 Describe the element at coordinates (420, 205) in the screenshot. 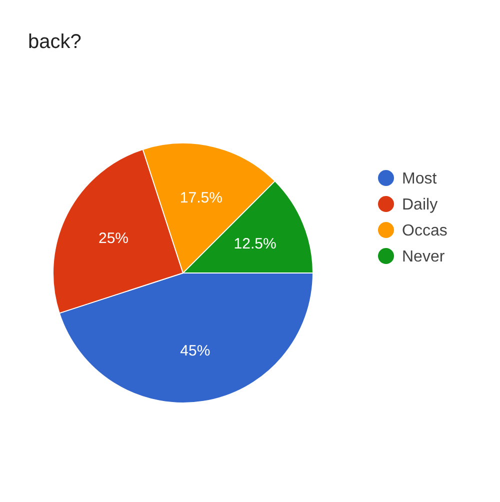

I see `legend-label: Daily` at that location.